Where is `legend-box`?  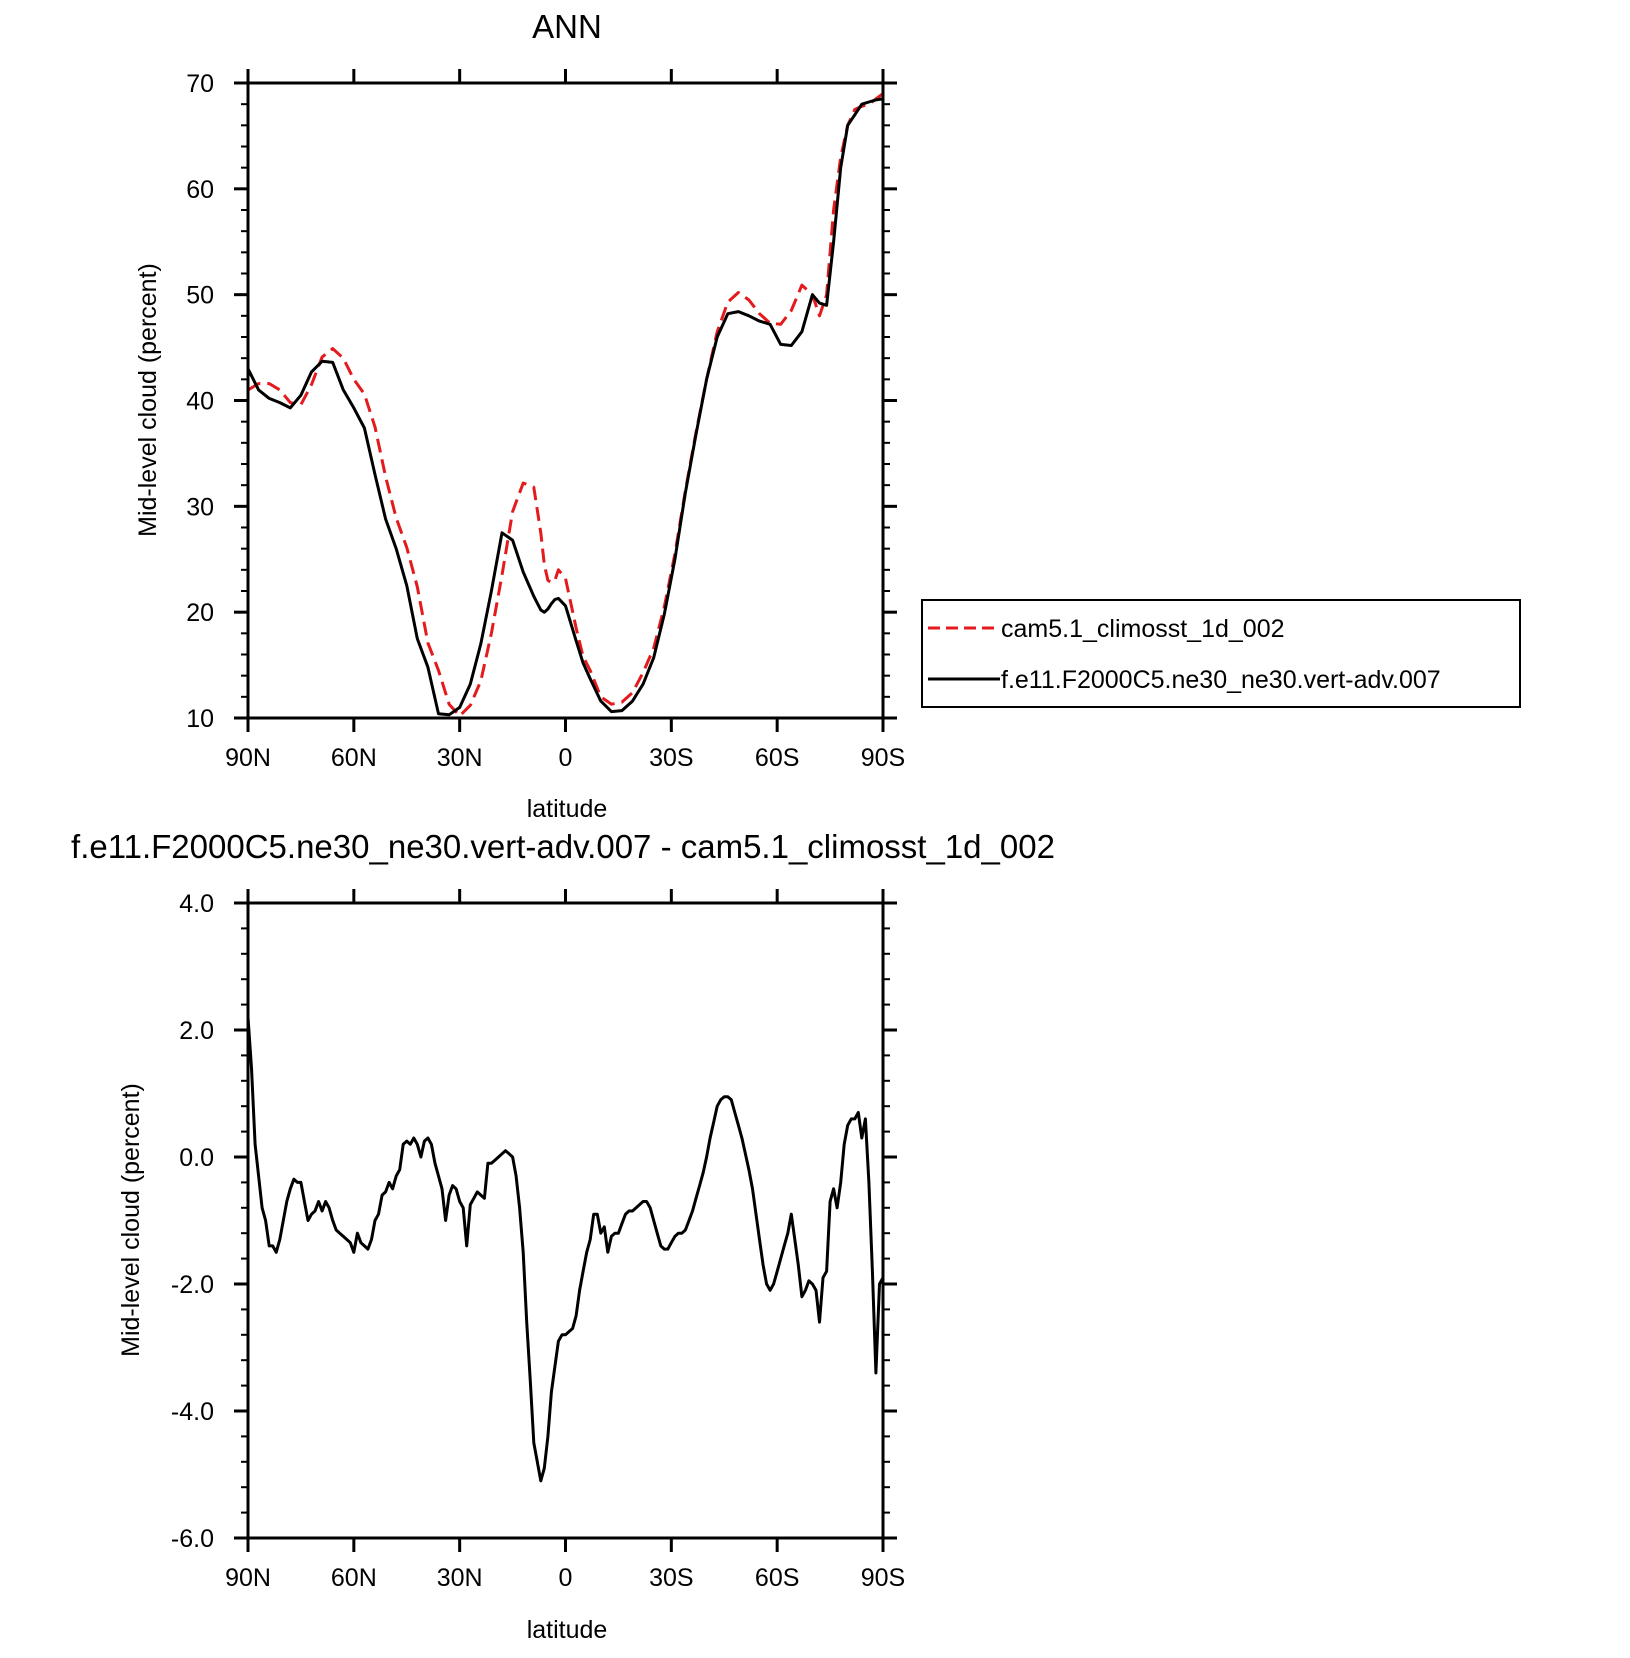 legend-box is located at coordinates (1221, 653).